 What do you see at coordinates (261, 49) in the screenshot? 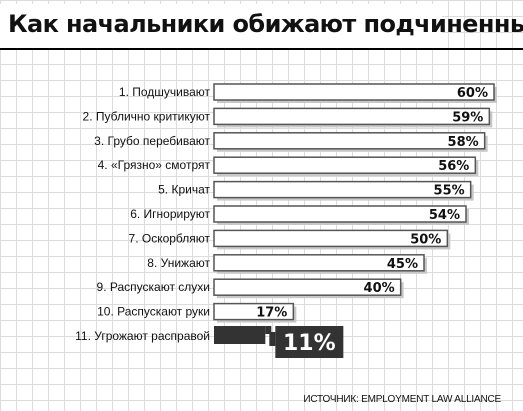
I see `title-underline` at bounding box center [261, 49].